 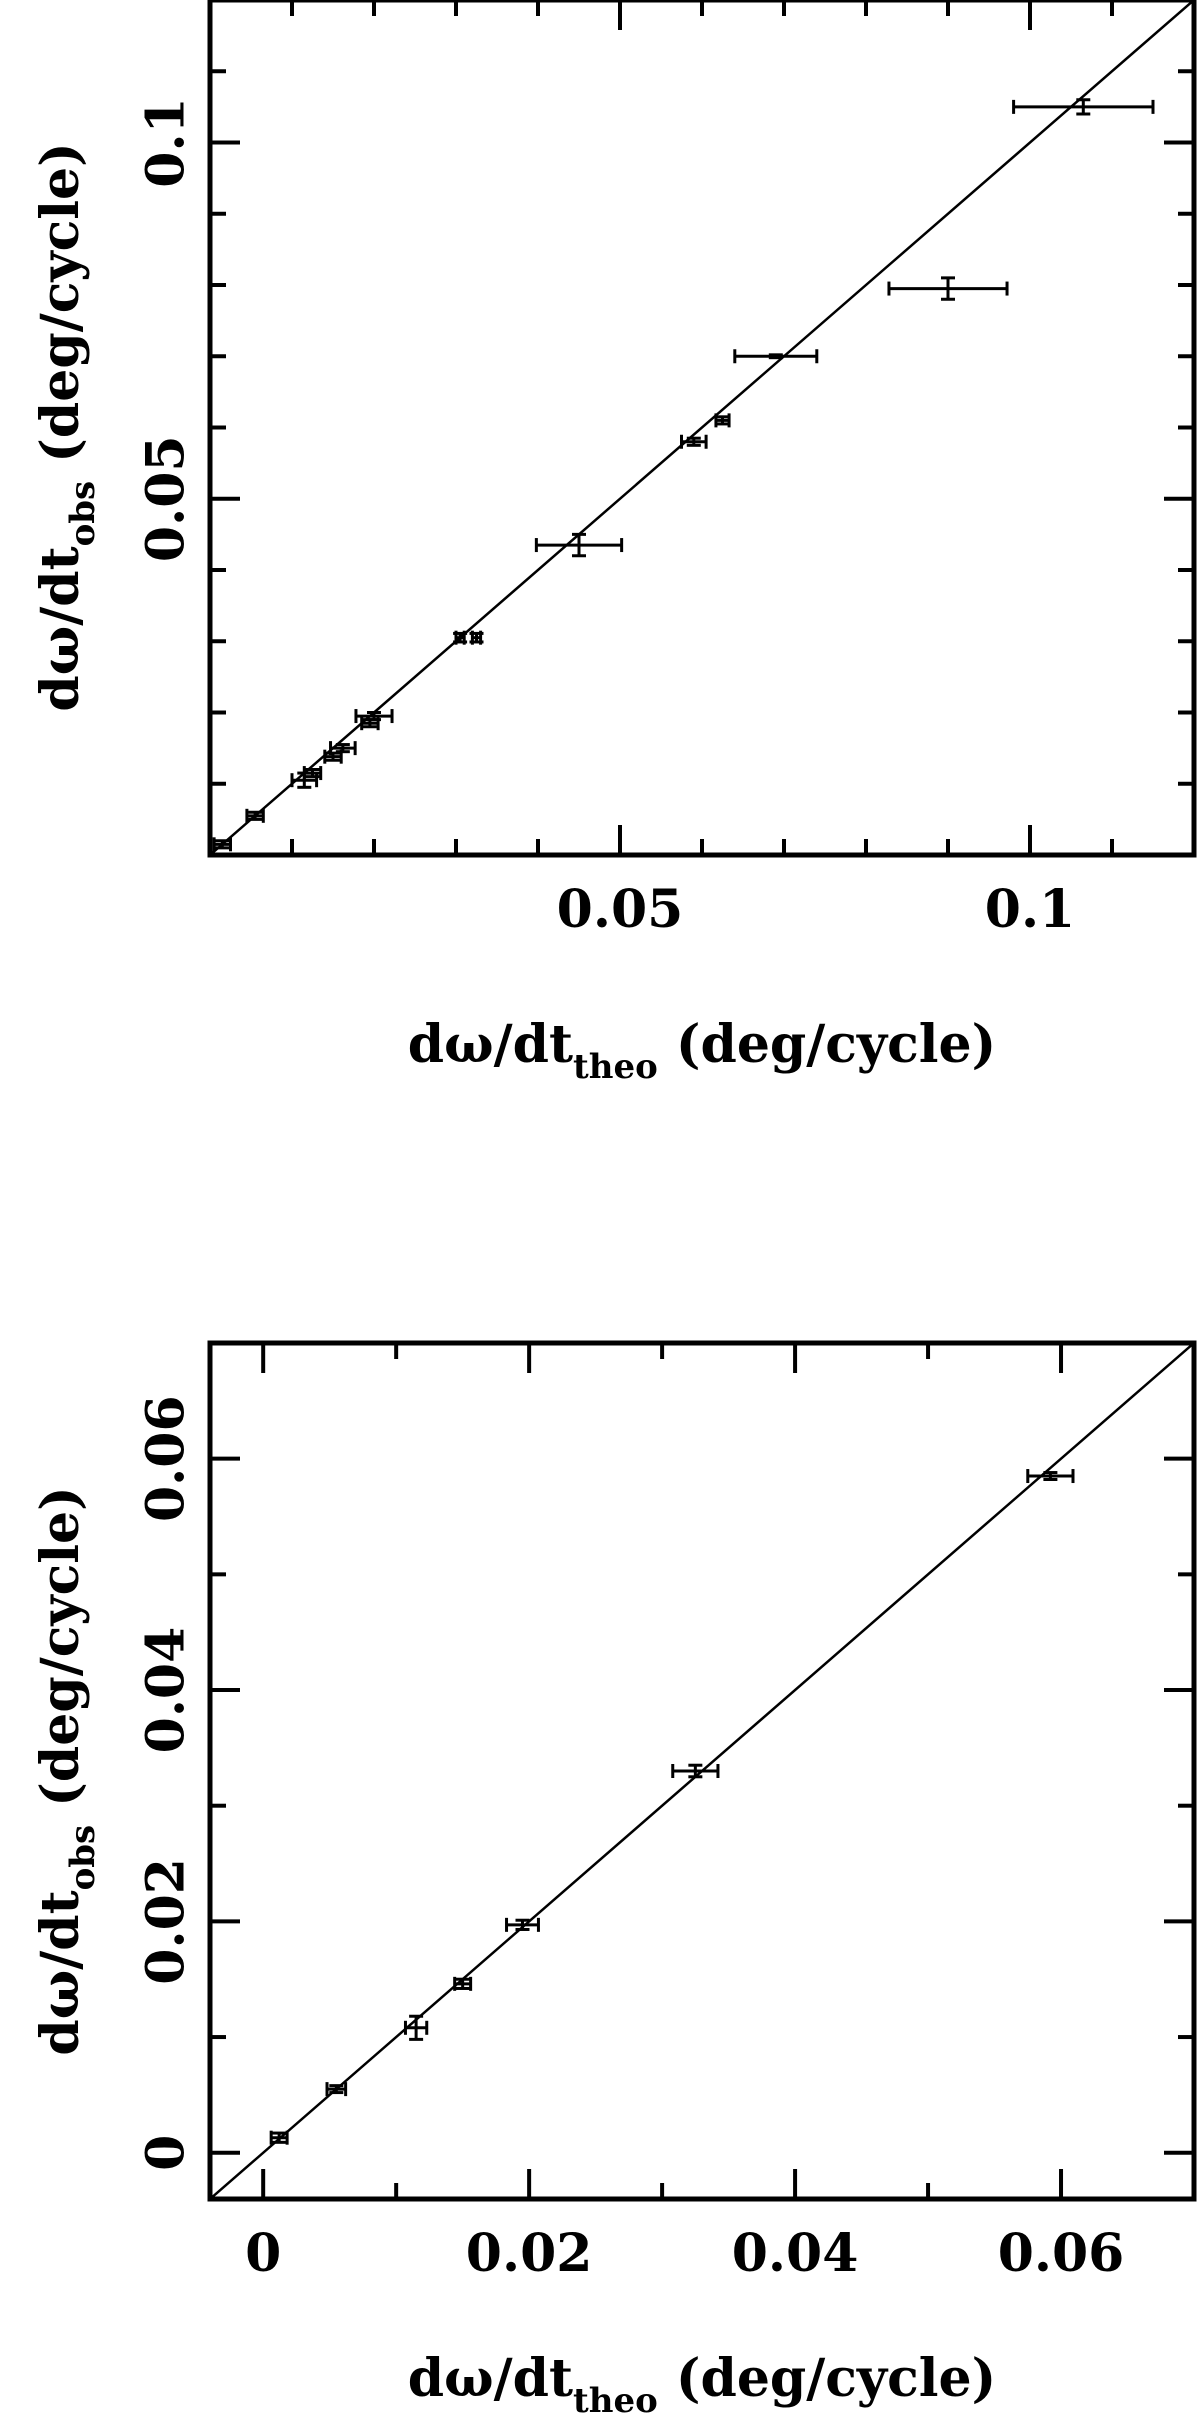 I want to click on x-tick-label: 0.04, so click(x=795, y=2253).